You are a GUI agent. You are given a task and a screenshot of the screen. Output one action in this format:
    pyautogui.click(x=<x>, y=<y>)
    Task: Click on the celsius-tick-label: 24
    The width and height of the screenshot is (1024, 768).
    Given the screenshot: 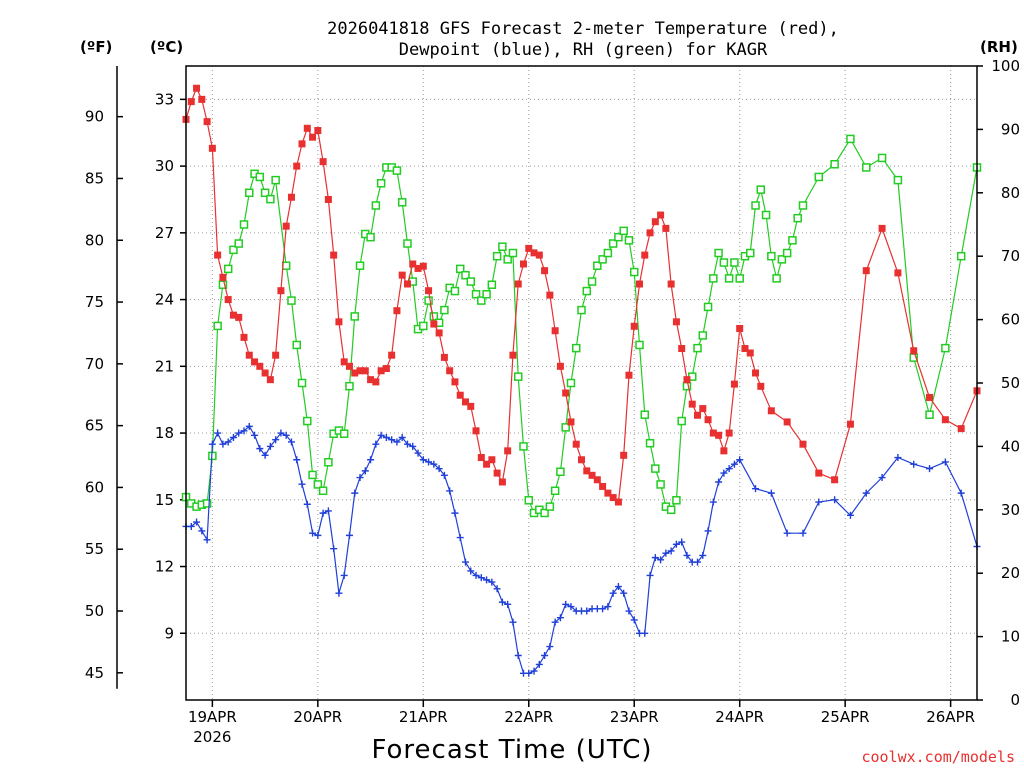 What is the action you would take?
    pyautogui.click(x=164, y=300)
    